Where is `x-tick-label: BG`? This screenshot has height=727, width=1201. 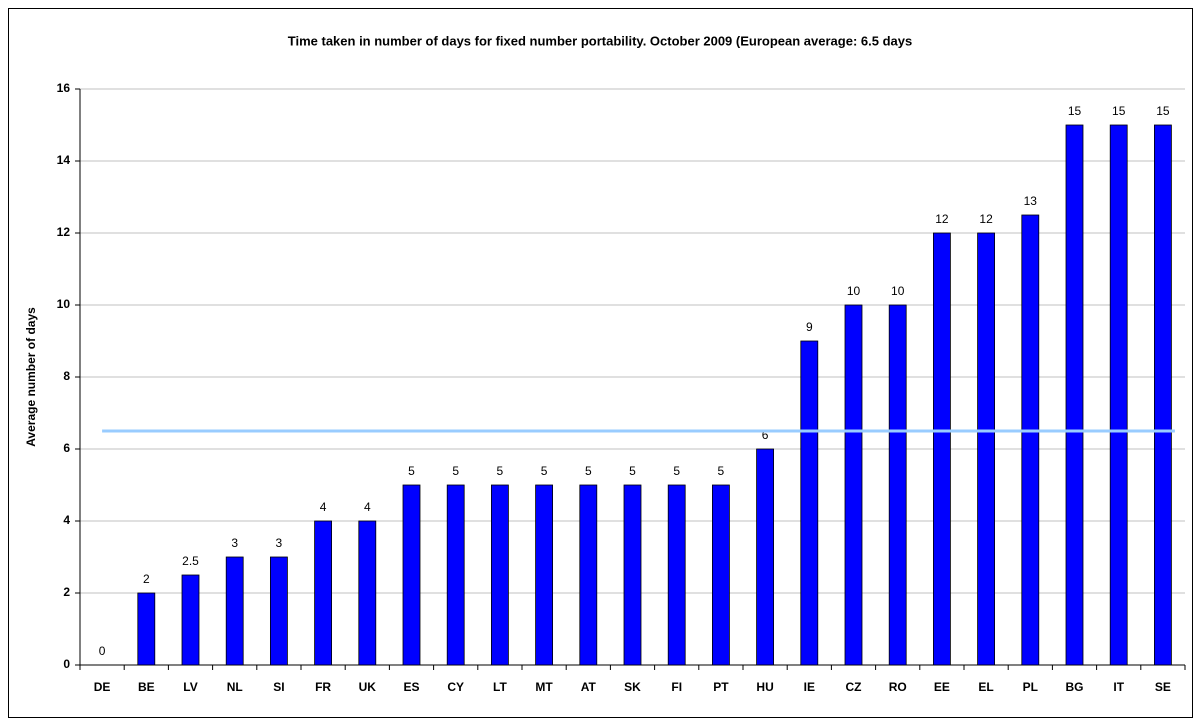
x-tick-label: BG is located at coordinates (1075, 687).